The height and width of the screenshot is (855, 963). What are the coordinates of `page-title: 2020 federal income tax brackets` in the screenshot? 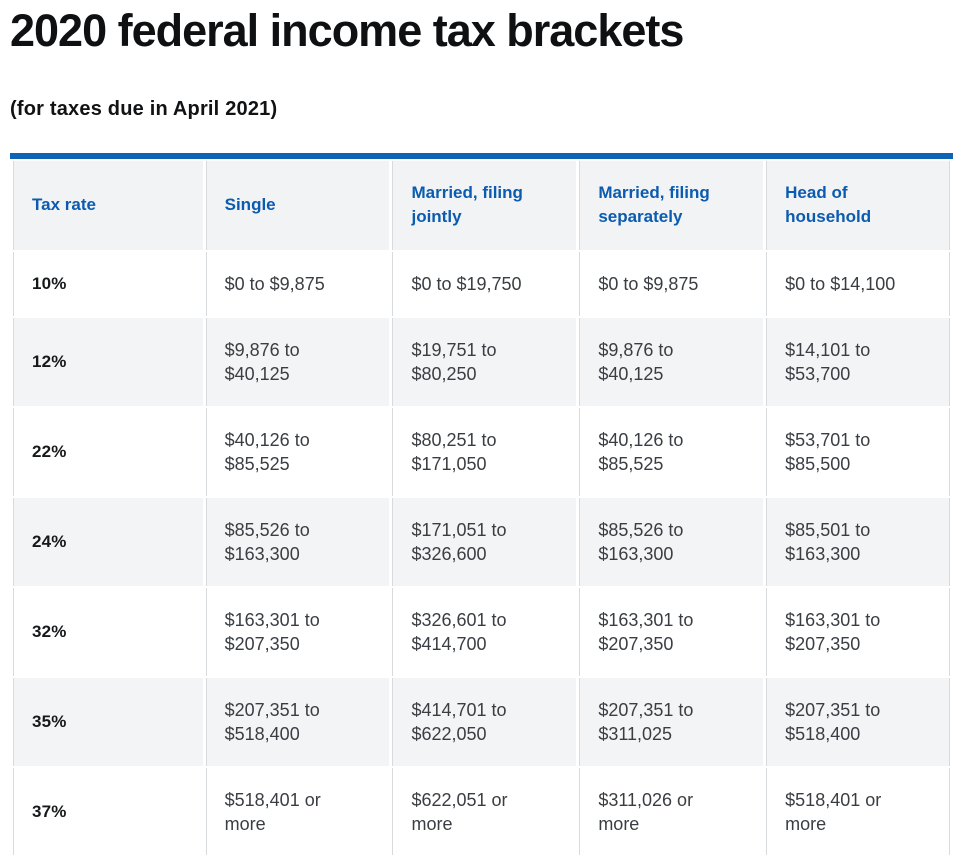 It's located at (347, 30).